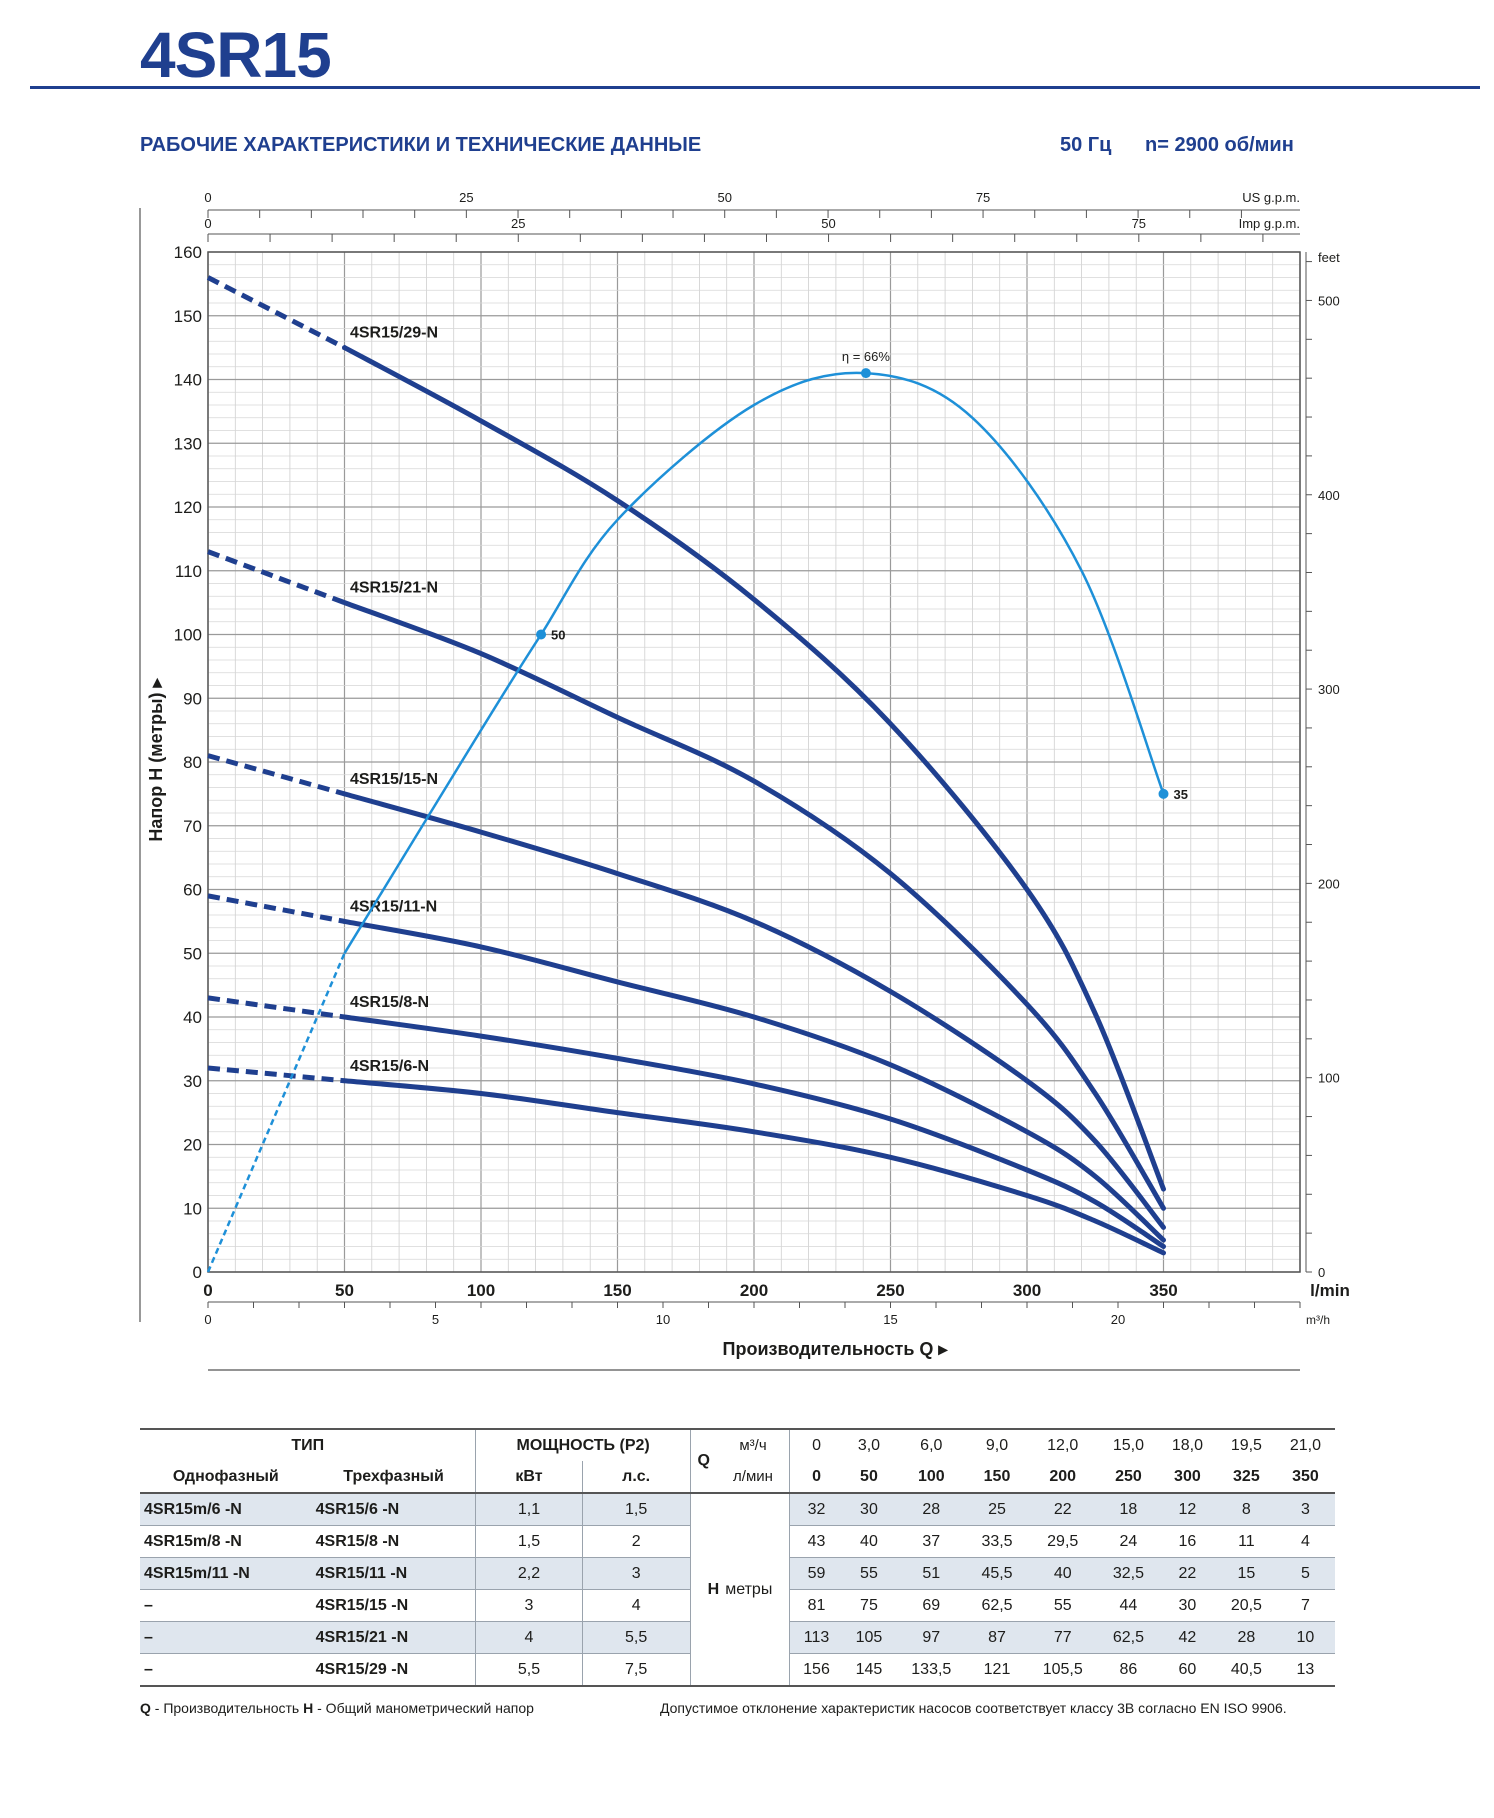 The width and height of the screenshot is (1494, 1818). What do you see at coordinates (518, 223) in the screenshot?
I see `imp-gpm-tick-label: 25` at bounding box center [518, 223].